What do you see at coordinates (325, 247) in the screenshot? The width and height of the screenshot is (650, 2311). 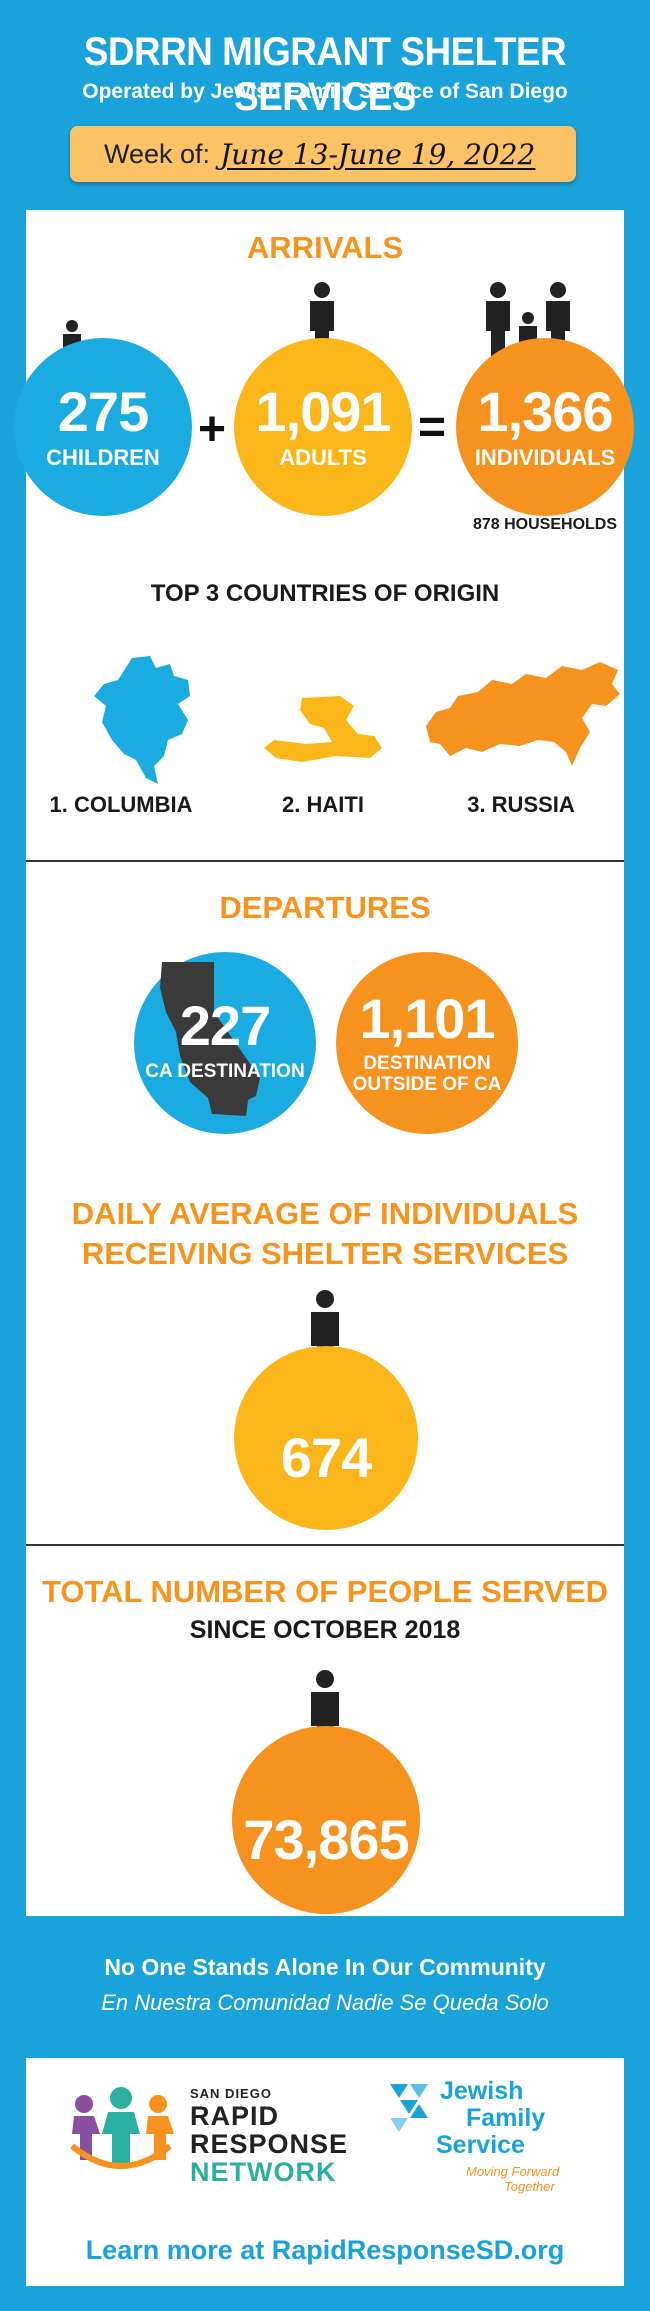 I see `arrivals-title: ARRIVALS` at bounding box center [325, 247].